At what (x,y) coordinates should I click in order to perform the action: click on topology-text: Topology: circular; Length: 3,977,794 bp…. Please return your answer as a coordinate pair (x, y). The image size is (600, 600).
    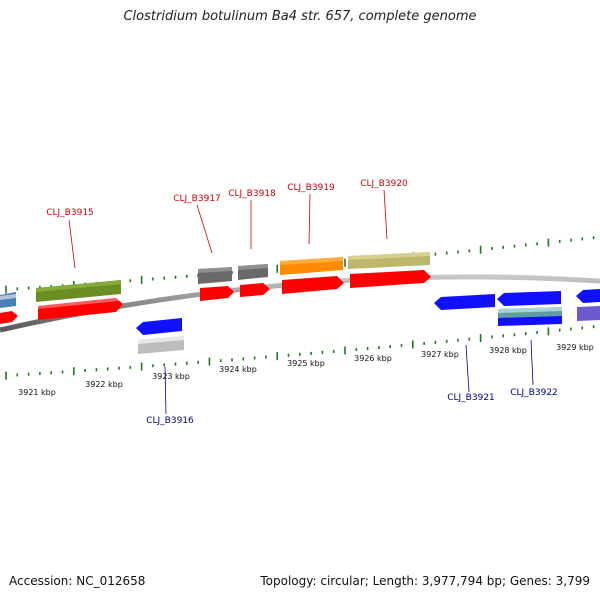
    Looking at the image, I should click on (425, 581).